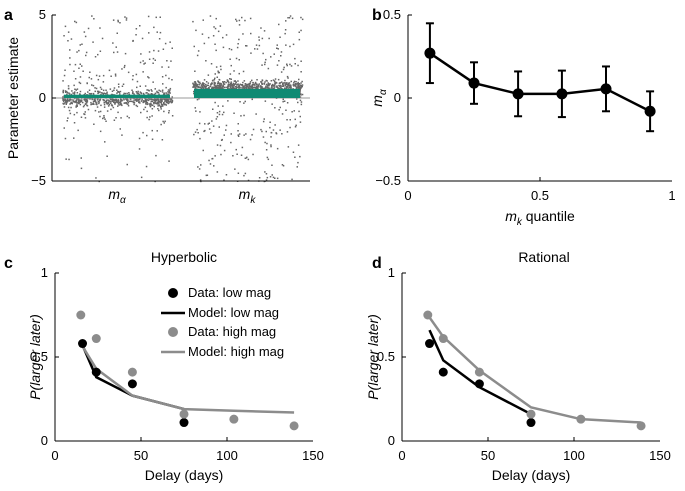 The image size is (685, 491). What do you see at coordinates (42, 14) in the screenshot?
I see `panel-a-ytick: 5` at bounding box center [42, 14].